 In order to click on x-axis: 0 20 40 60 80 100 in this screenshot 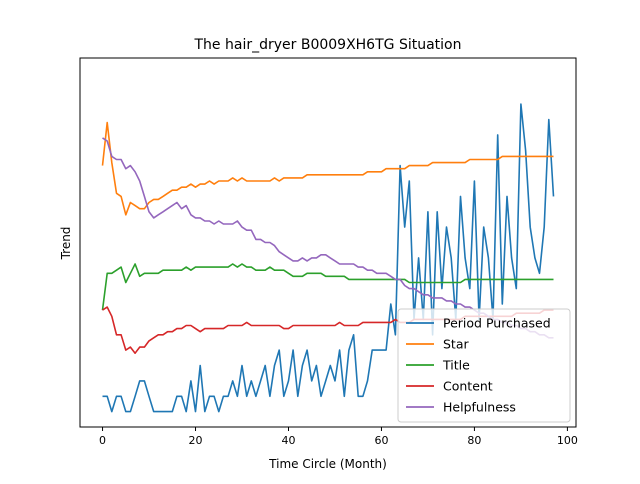, I will do `click(338, 437)`.